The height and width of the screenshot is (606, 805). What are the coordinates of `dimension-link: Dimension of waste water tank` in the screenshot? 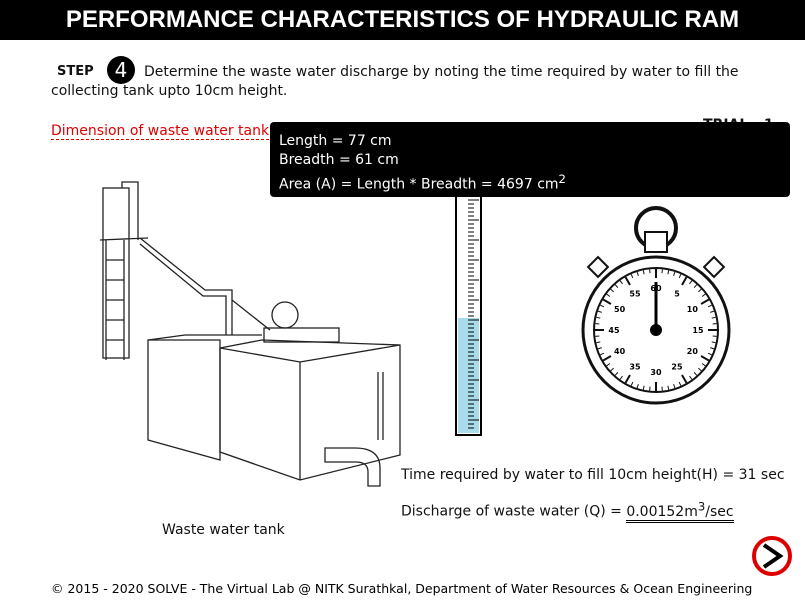 It's located at (160, 131).